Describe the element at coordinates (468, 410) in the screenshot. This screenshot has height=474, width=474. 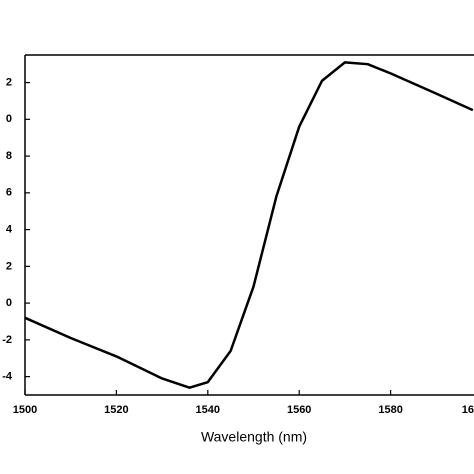
I see `x-tick-label: 16` at that location.